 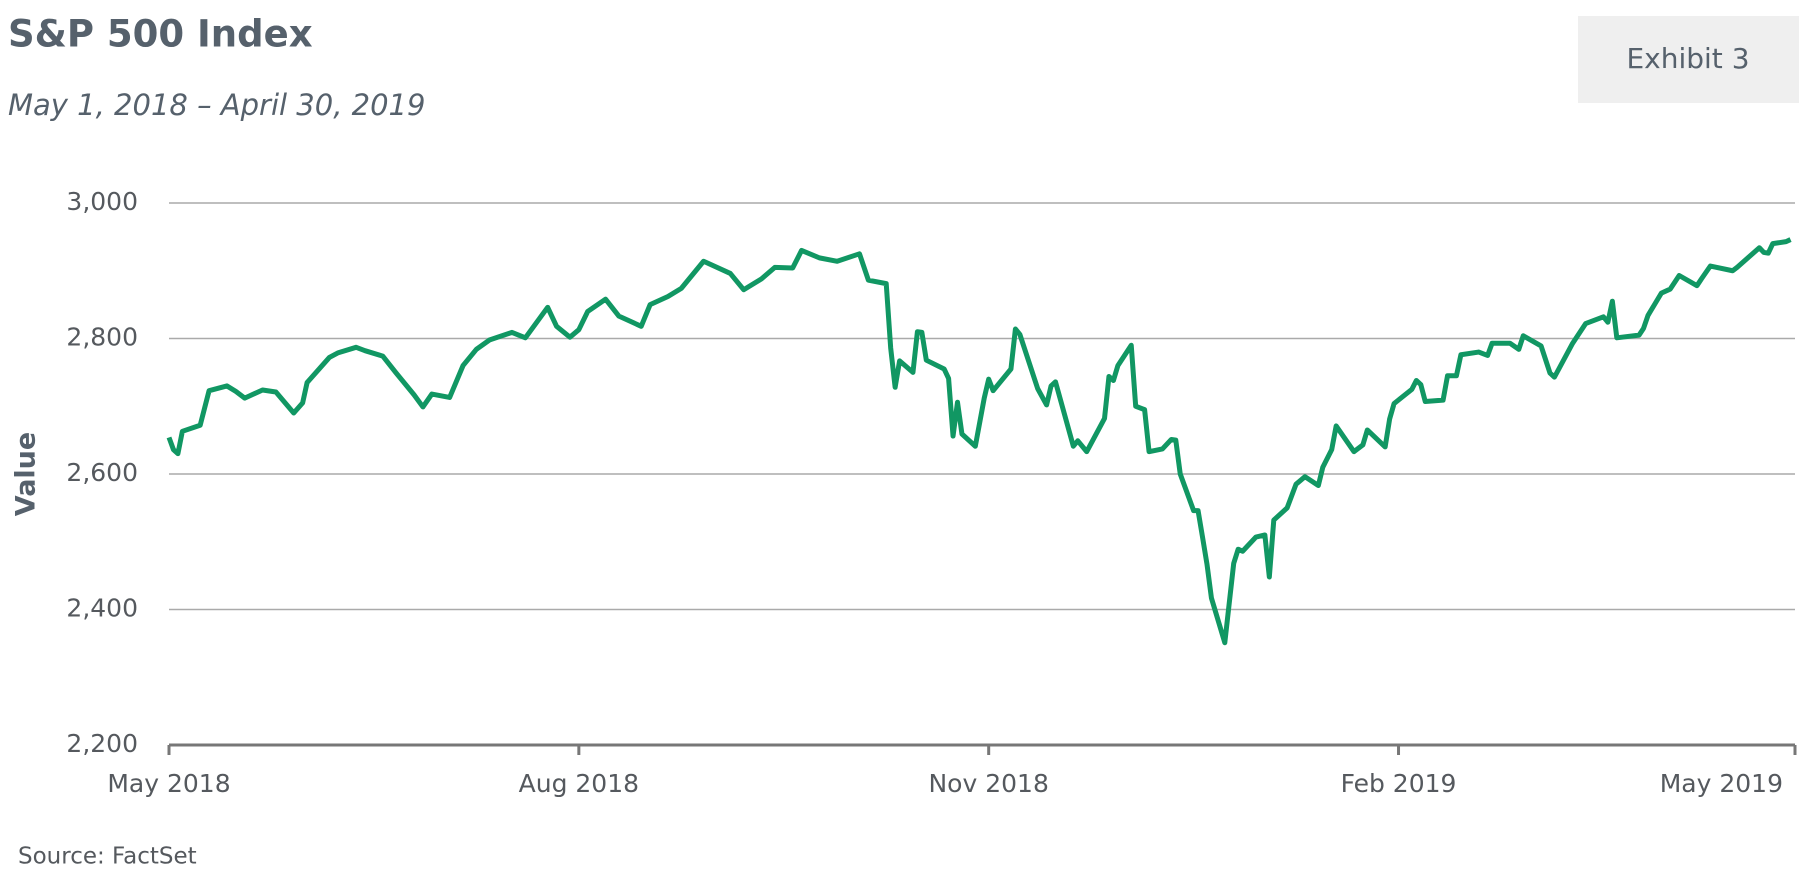 I want to click on x-tick-label: Nov 2018, so click(x=988, y=783).